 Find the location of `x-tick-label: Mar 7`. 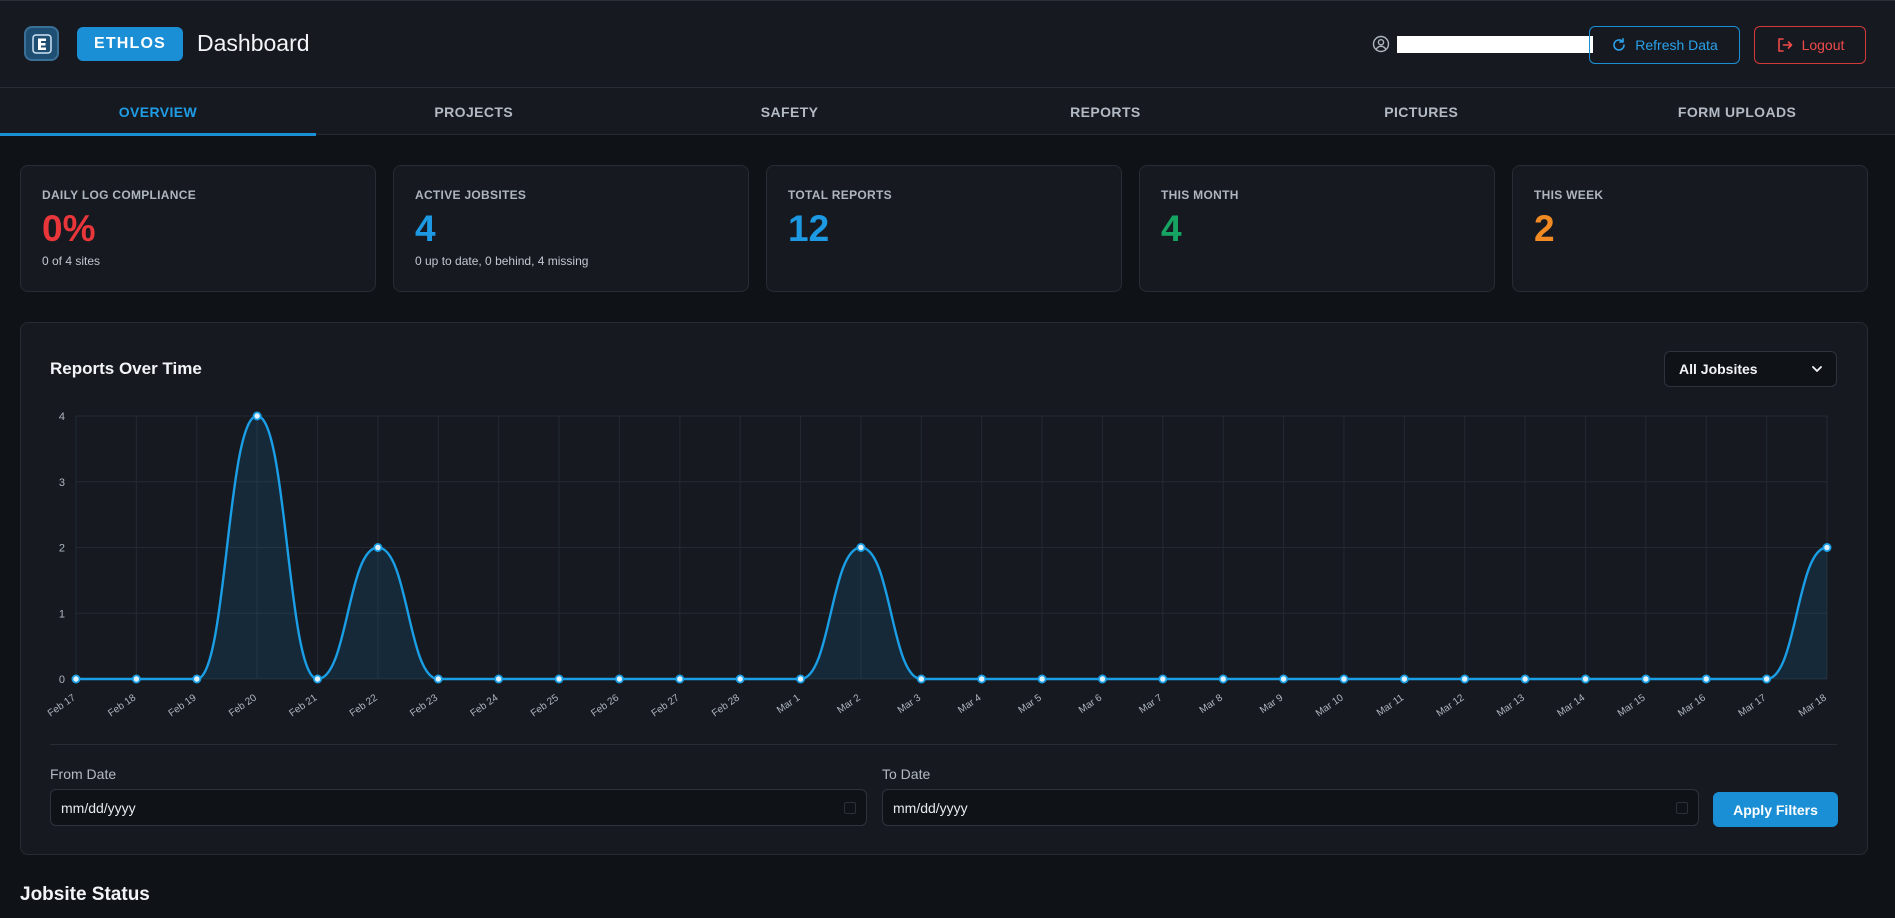

x-tick-label: Mar 7 is located at coordinates (1151, 704).